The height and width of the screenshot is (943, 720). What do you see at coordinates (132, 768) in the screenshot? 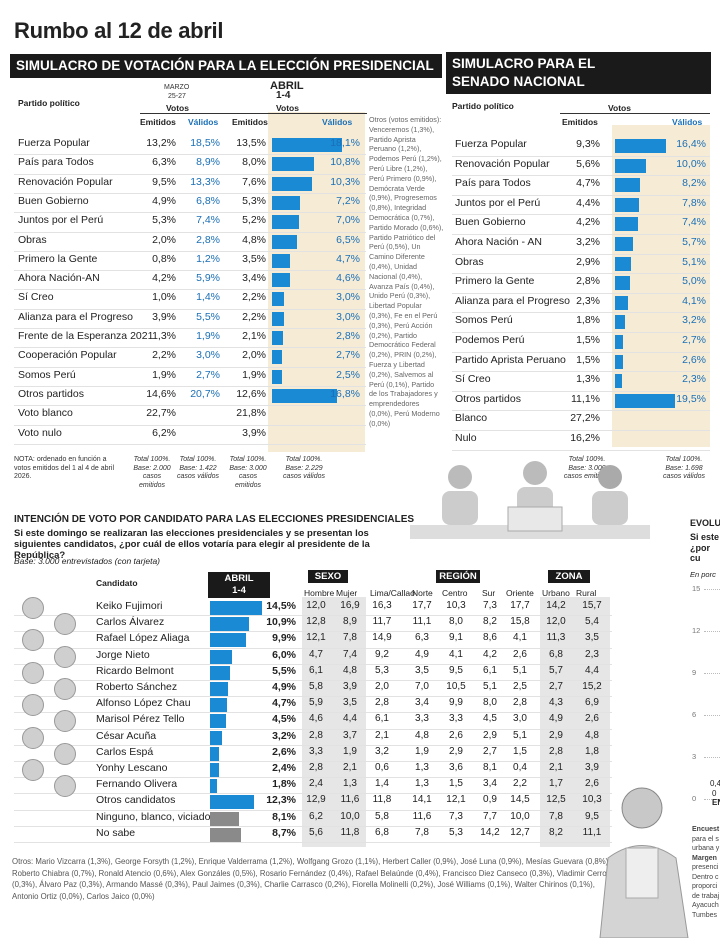
I see `candidate-name: Yonhy Lescano` at bounding box center [132, 768].